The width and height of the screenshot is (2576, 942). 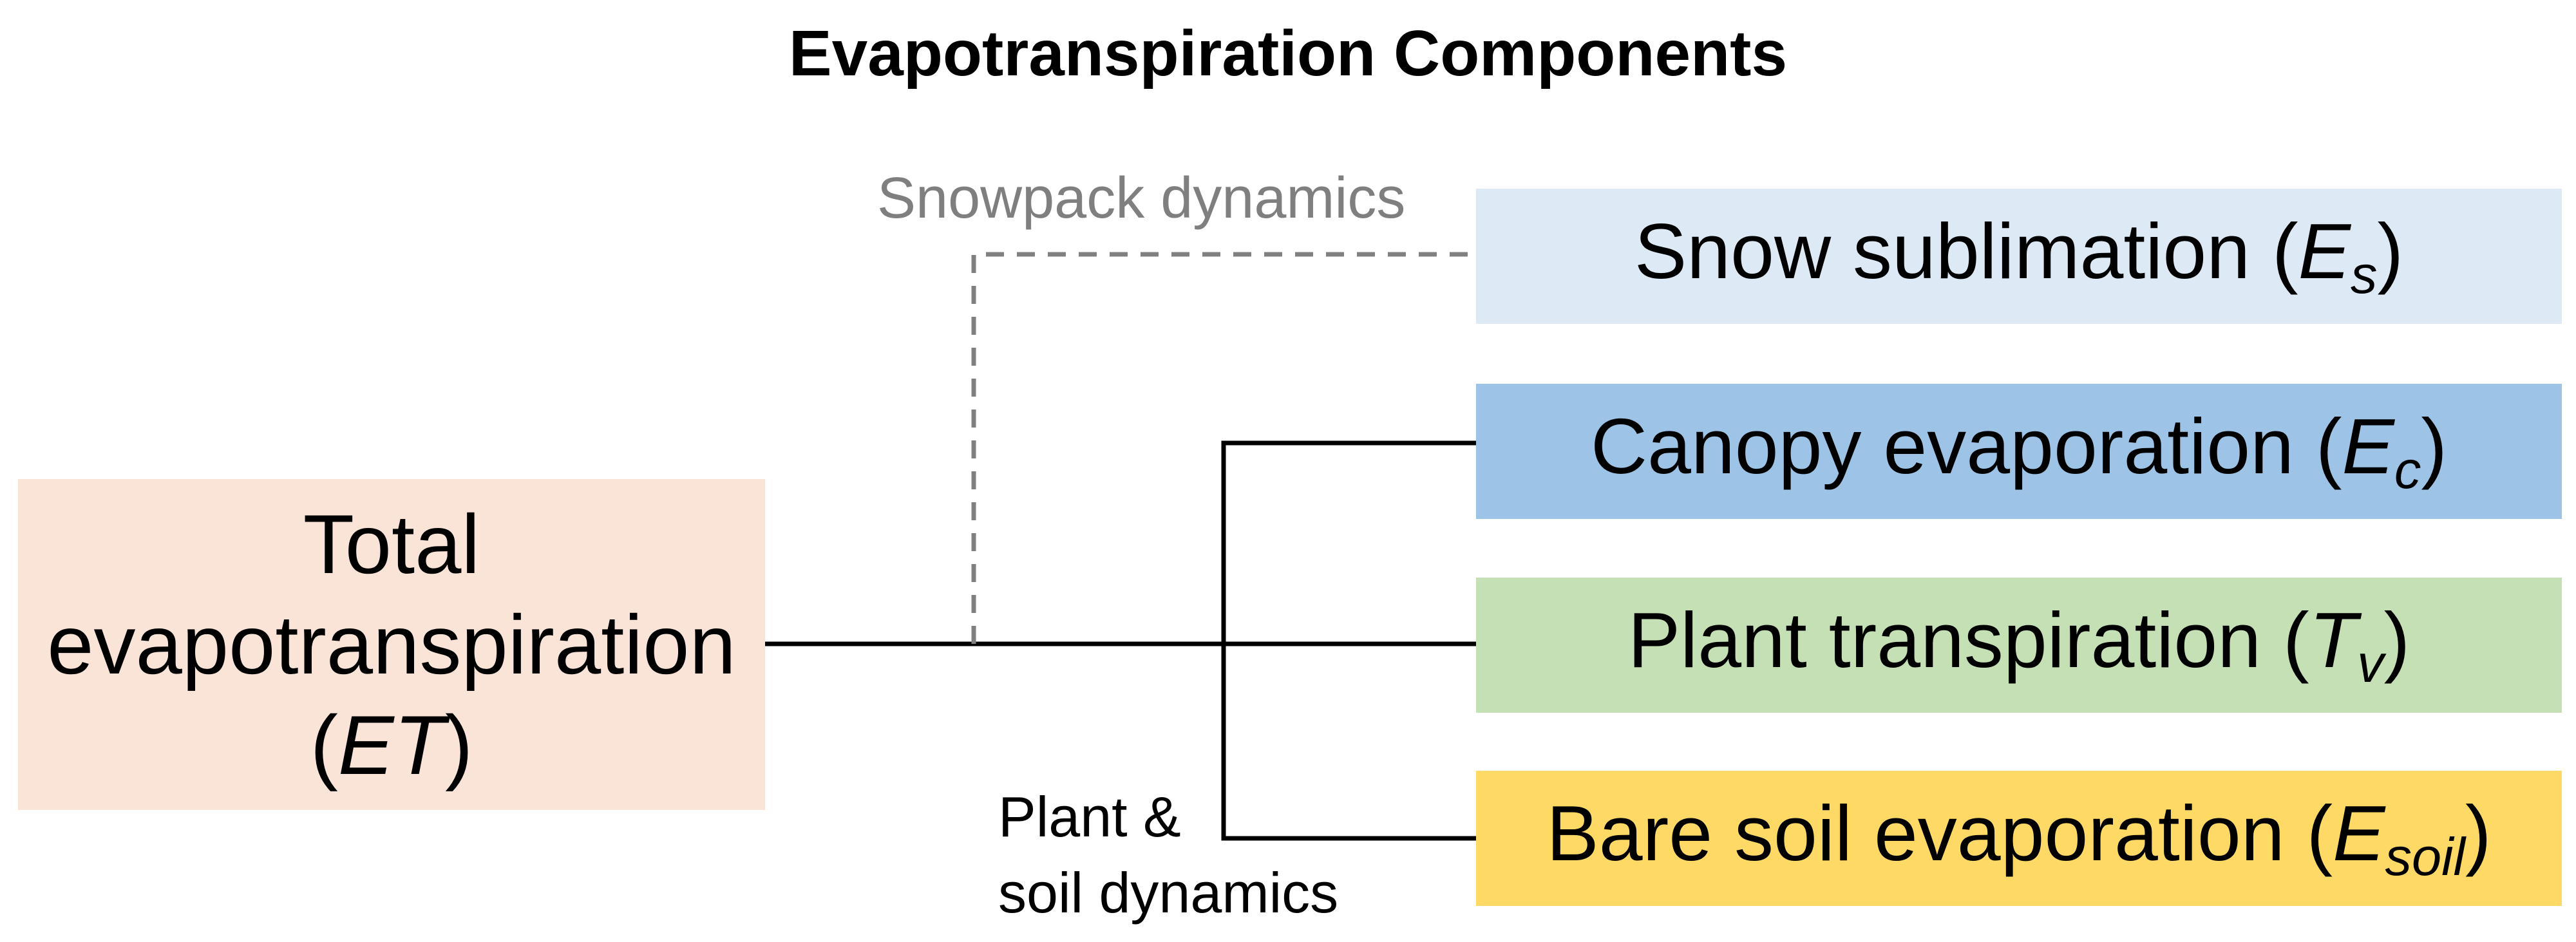 I want to click on plant-transpiration-label: Plant transpiration (Tv), so click(x=2018, y=645).